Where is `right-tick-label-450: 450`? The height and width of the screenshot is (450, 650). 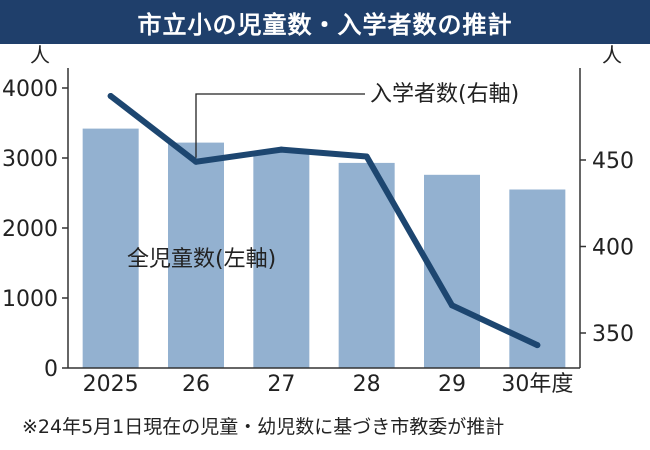
right-tick-label-450: 450 is located at coordinates (613, 161).